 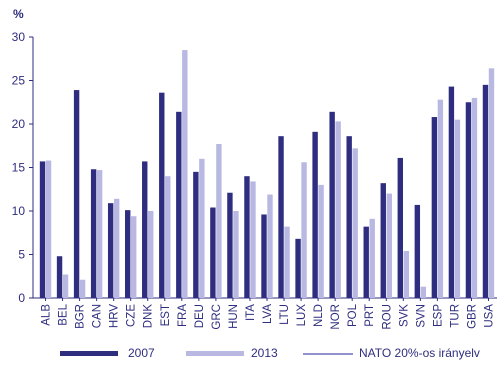 What do you see at coordinates (320, 241) in the screenshot?
I see `bar-2013-nld` at bounding box center [320, 241].